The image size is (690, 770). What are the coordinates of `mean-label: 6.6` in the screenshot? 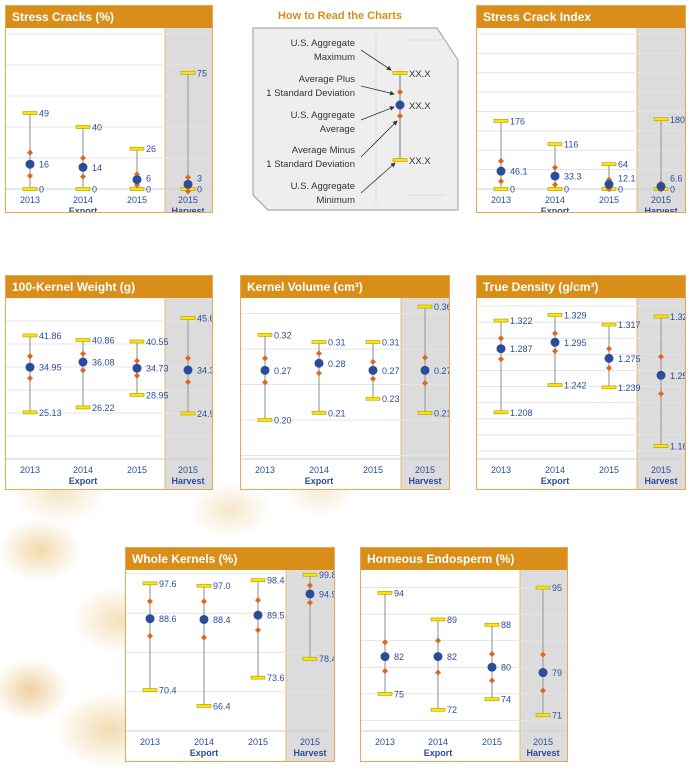 It's located at (676, 179).